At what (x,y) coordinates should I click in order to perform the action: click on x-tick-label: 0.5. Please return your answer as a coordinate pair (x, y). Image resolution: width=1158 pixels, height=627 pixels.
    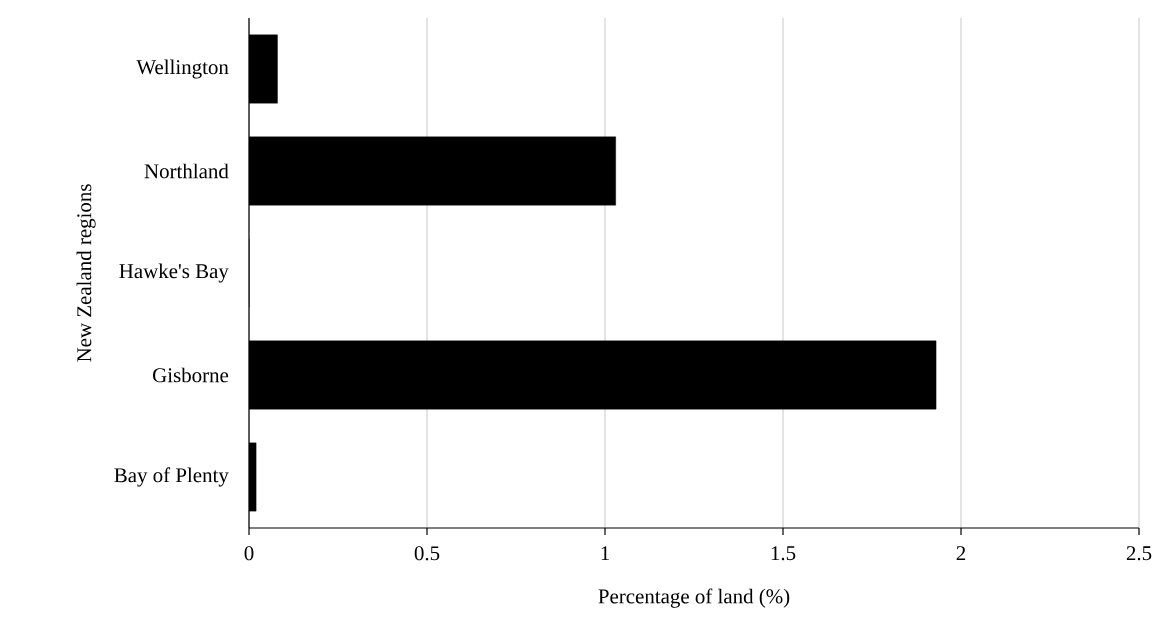
    Looking at the image, I should click on (427, 553).